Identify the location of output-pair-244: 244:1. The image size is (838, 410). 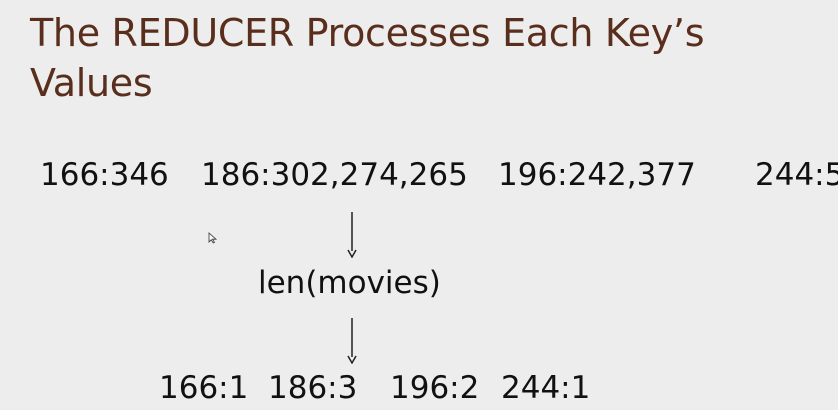
(546, 388).